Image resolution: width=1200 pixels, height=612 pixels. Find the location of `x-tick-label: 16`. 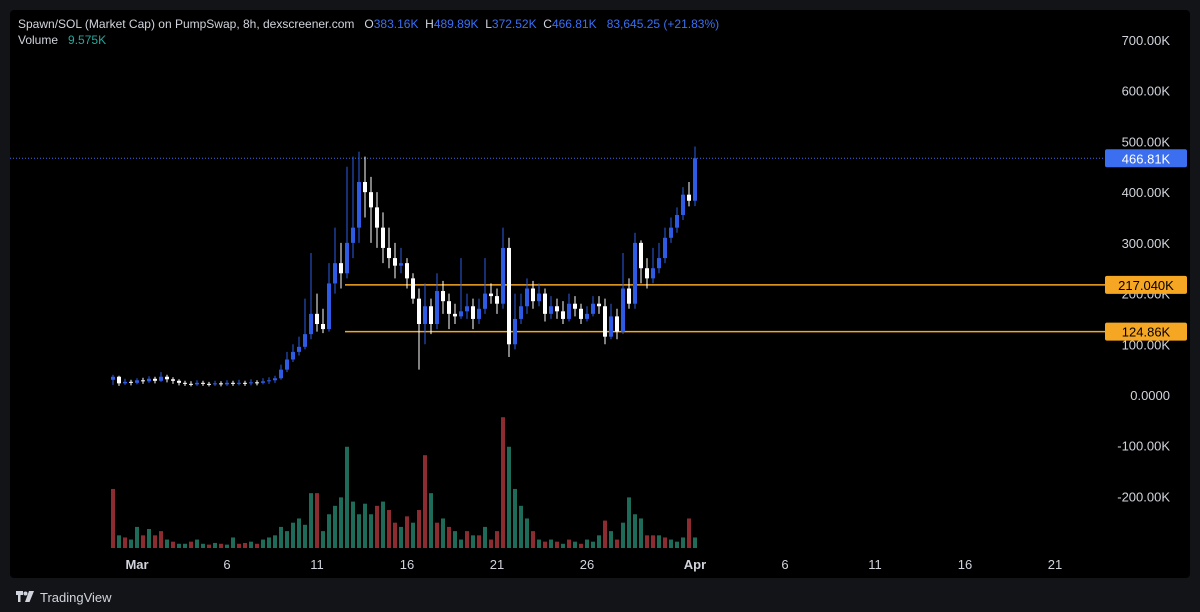

x-tick-label: 16 is located at coordinates (965, 564).